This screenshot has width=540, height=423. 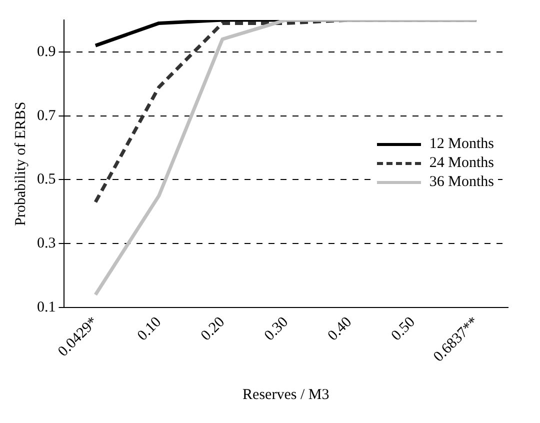 What do you see at coordinates (20, 164) in the screenshot?
I see `y-axis-title: Probability of ERBS` at bounding box center [20, 164].